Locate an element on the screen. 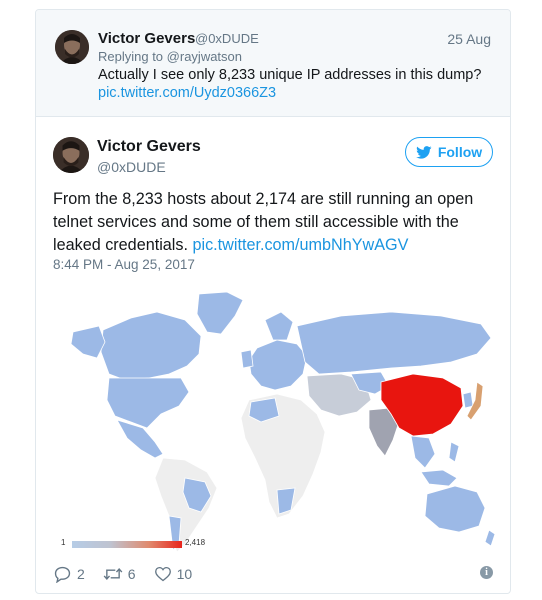 The width and height of the screenshot is (542, 600). twitter-bird-icon is located at coordinates (423, 152).